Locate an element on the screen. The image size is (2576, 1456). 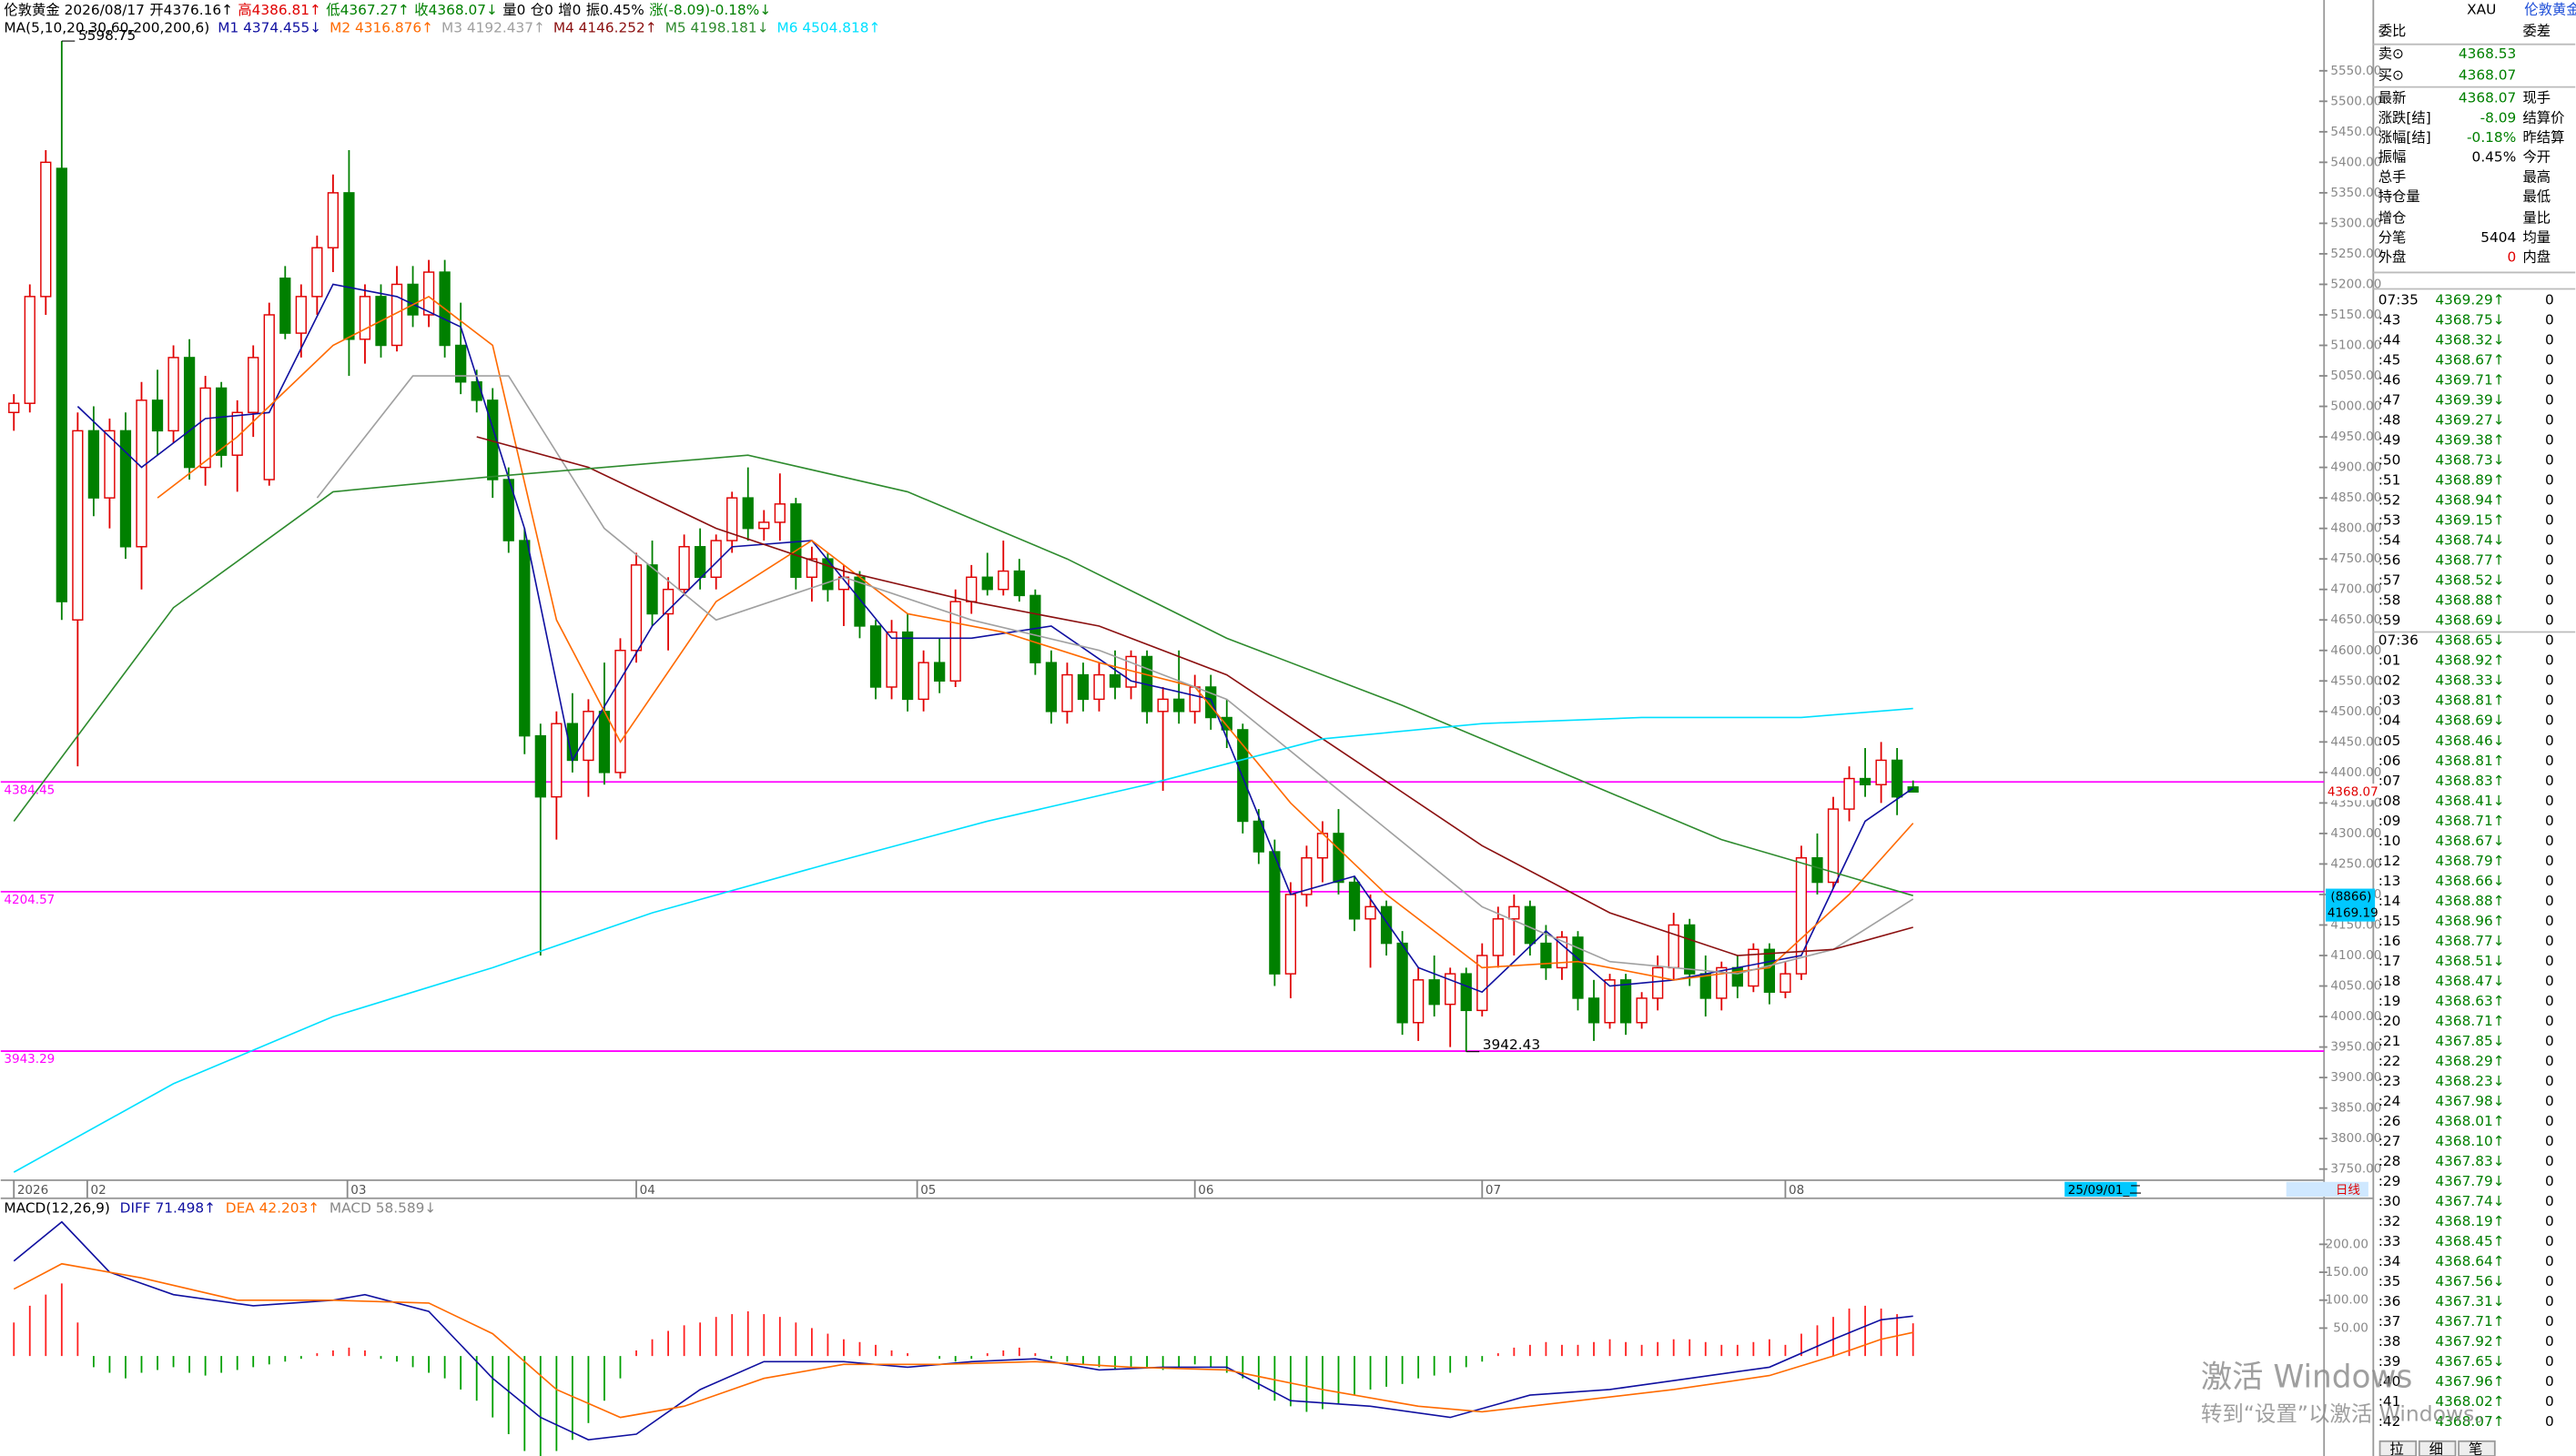
y-tick-label: 5200.00 is located at coordinates (2355, 284).